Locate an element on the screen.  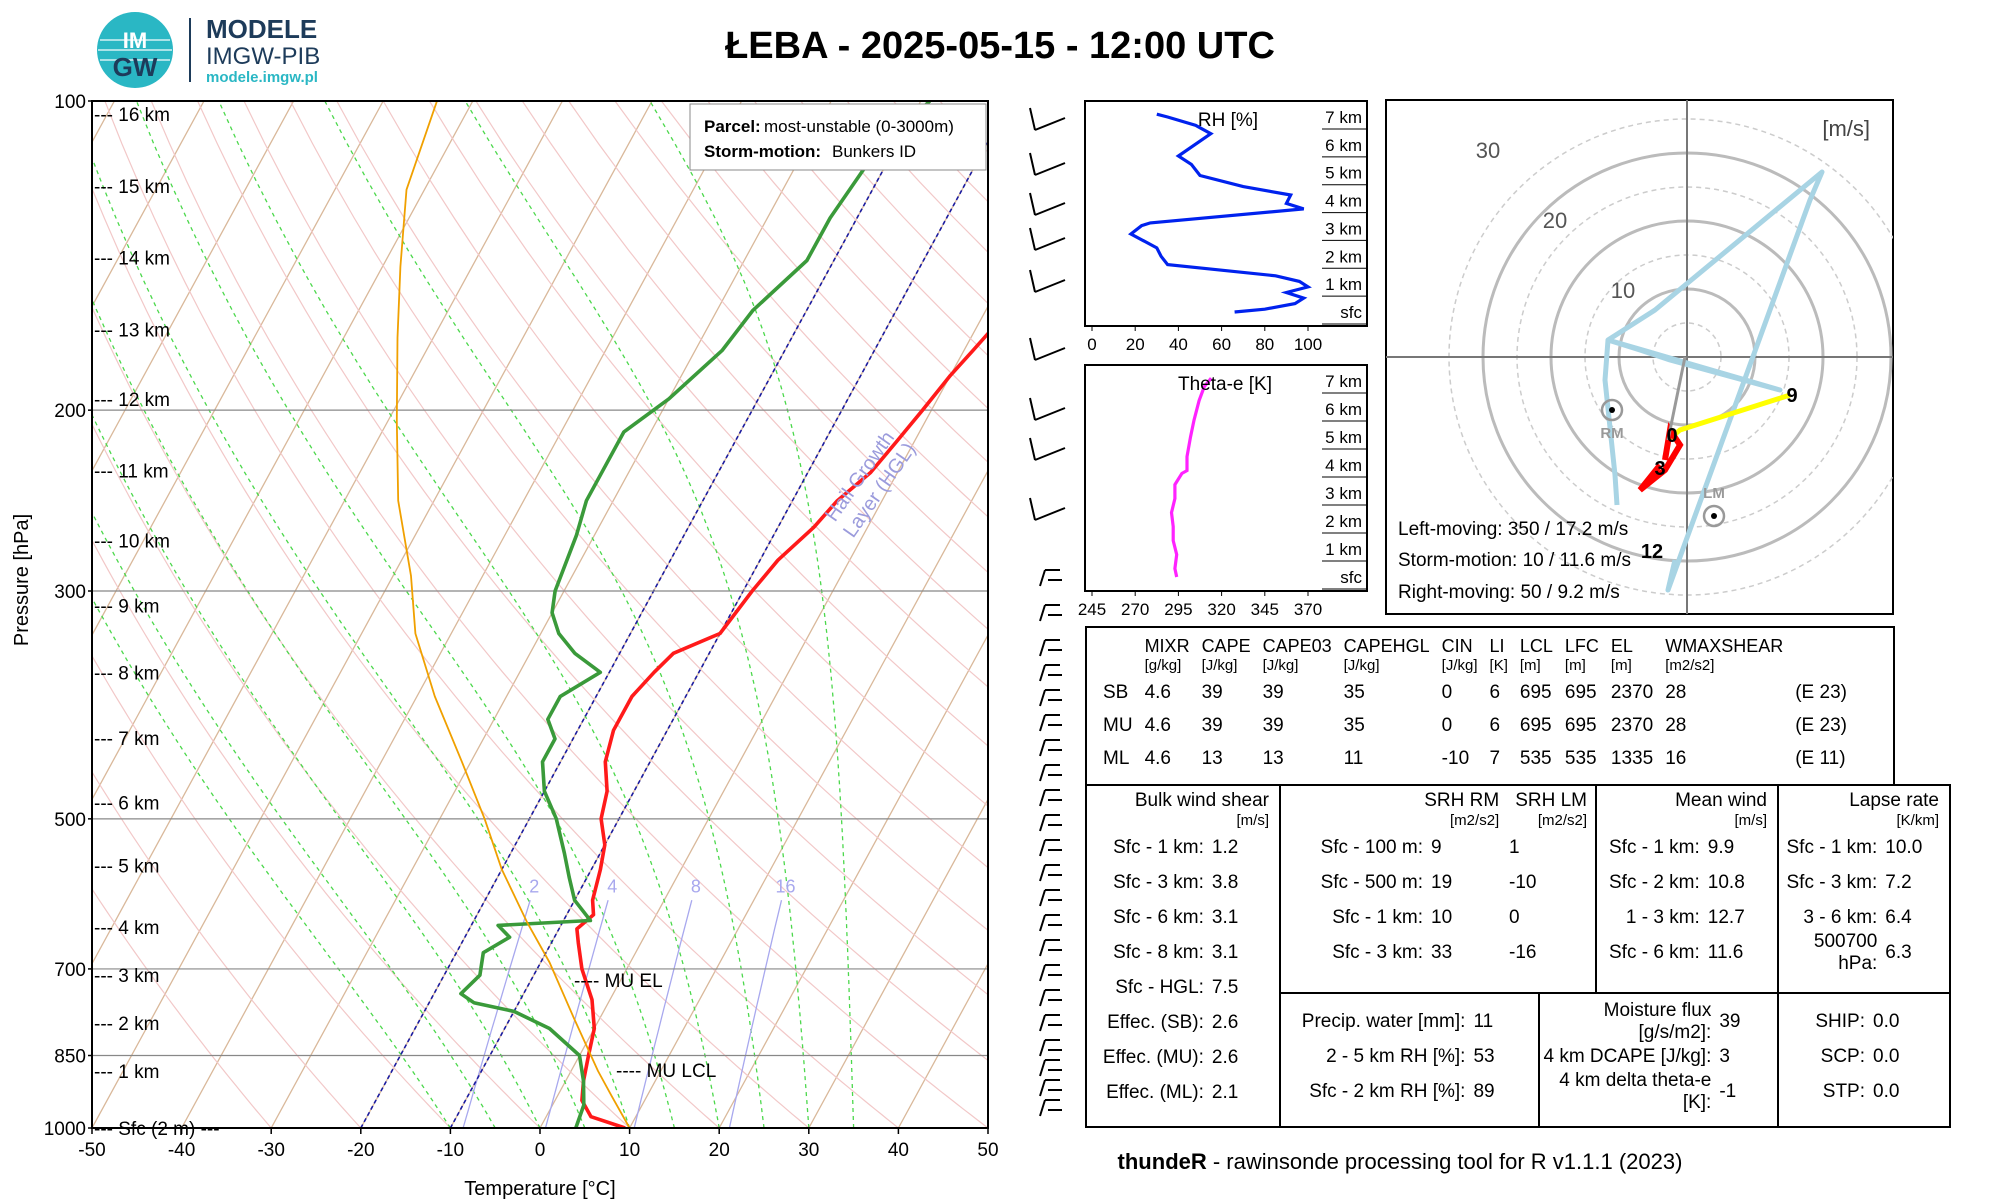
shear-unit: [m/s] is located at coordinates (1253, 820).